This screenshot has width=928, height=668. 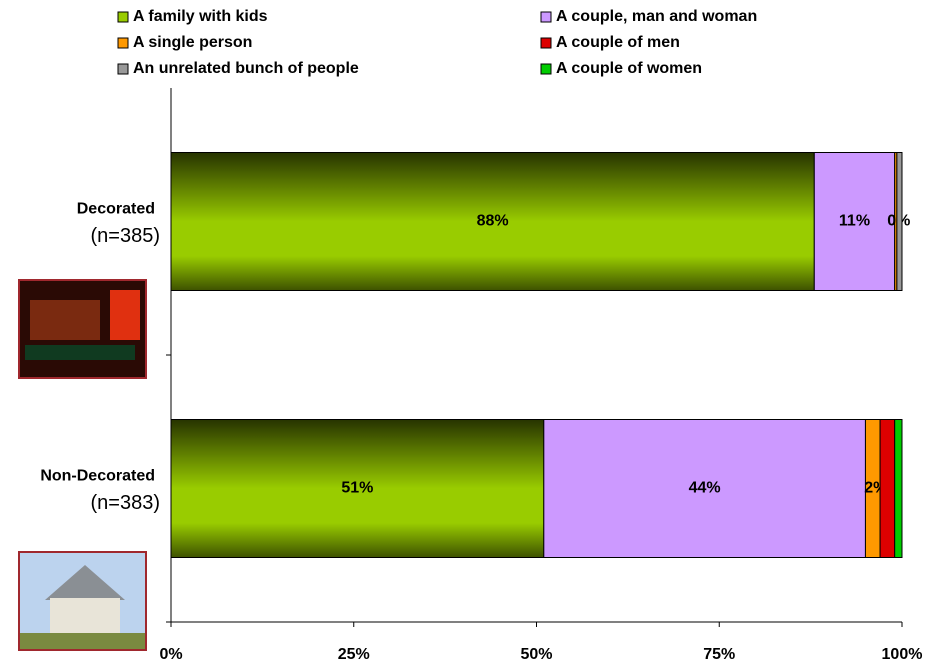 I want to click on x-tick-label: 0%, so click(x=170, y=654).